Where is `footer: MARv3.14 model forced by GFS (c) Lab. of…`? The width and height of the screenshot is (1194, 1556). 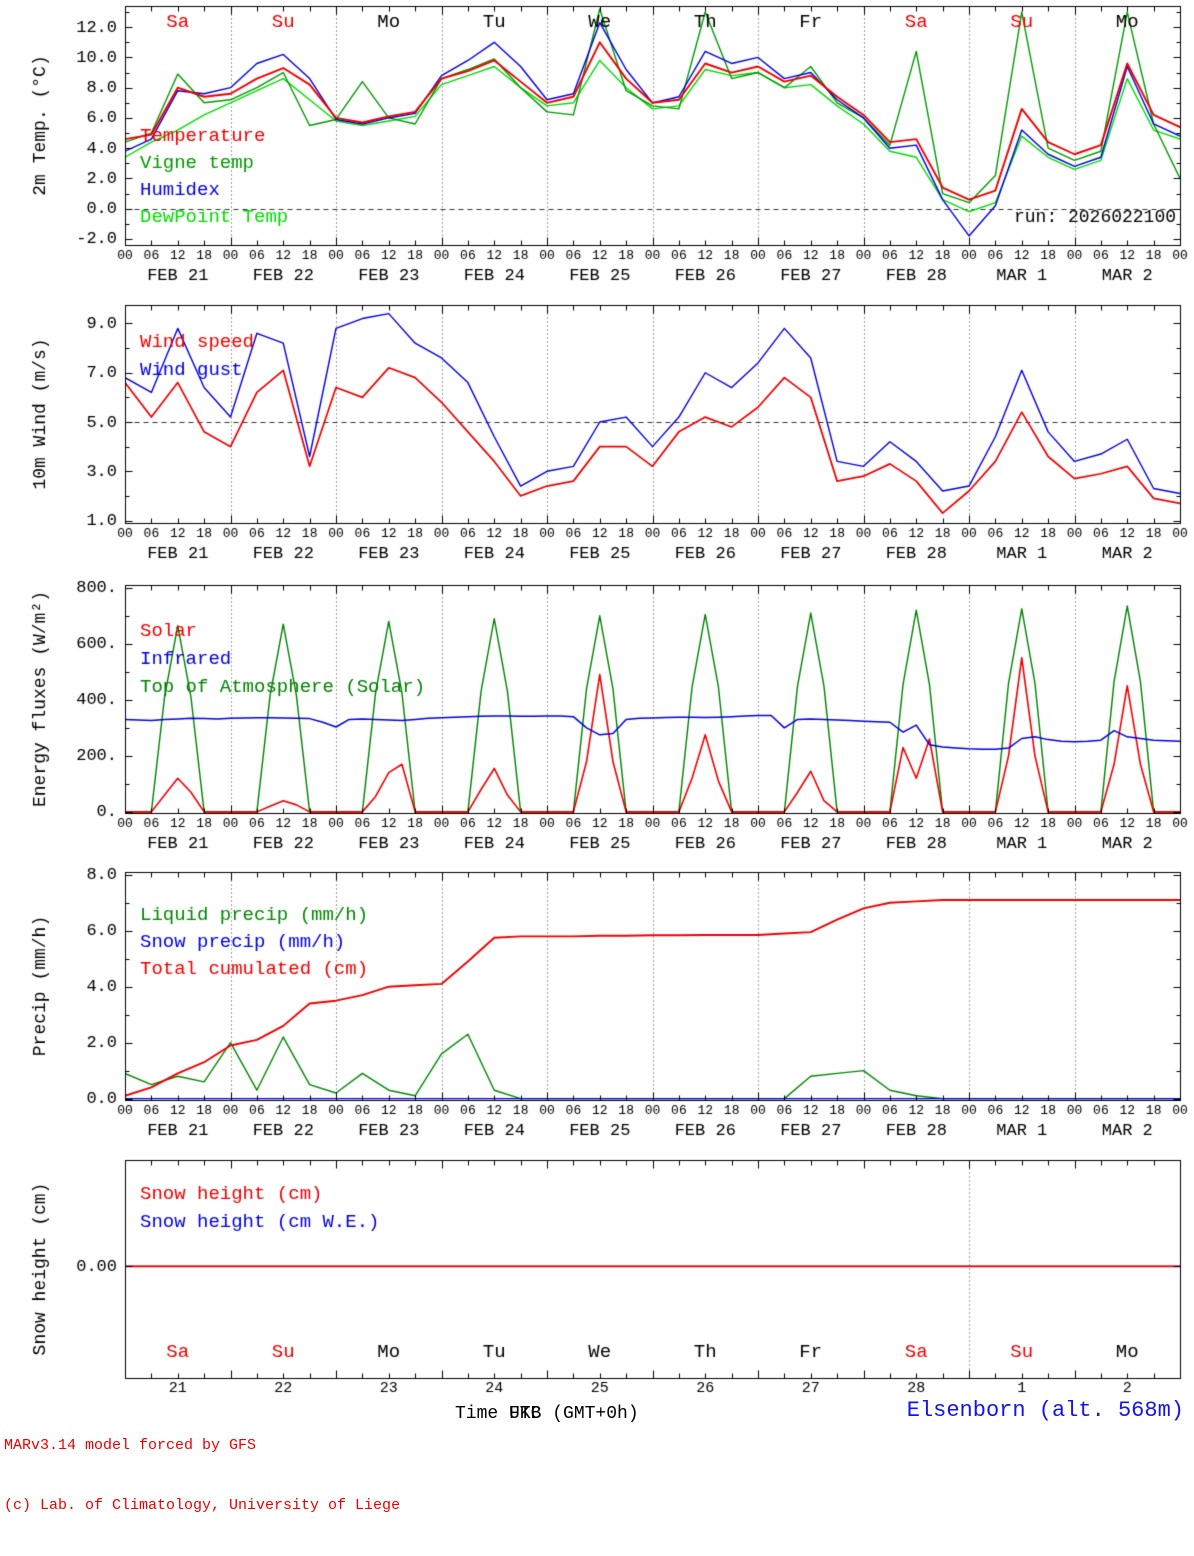
footer: MARv3.14 model forced by GFS (c) Lab. of… is located at coordinates (597, 1454).